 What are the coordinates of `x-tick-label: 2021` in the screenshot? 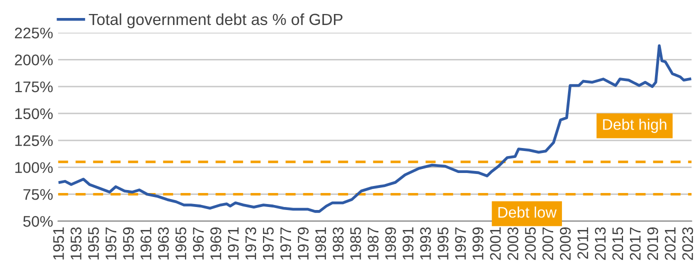 It's located at (670, 243).